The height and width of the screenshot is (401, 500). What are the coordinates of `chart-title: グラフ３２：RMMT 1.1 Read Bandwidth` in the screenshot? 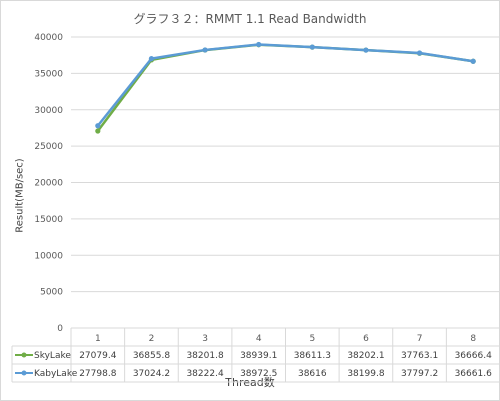 It's located at (250, 19).